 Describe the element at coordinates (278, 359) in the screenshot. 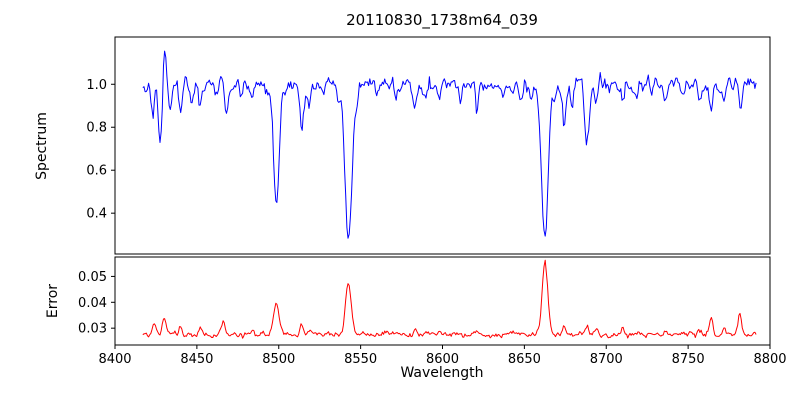

I see `x-tick-label: 8500` at that location.